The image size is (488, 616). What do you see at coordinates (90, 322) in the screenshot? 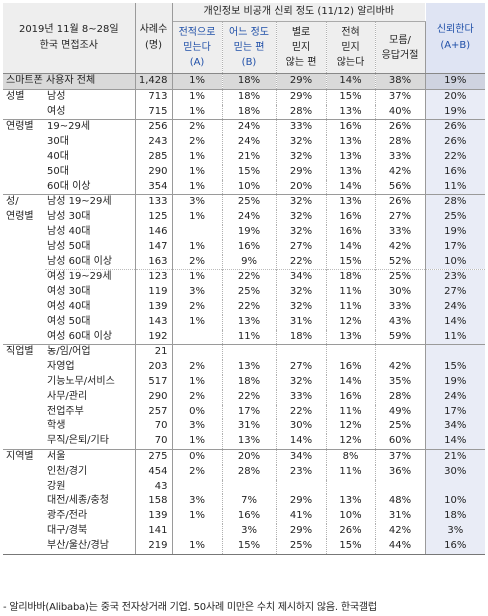
I see `row-sub-label: 여성 50대` at bounding box center [90, 322].